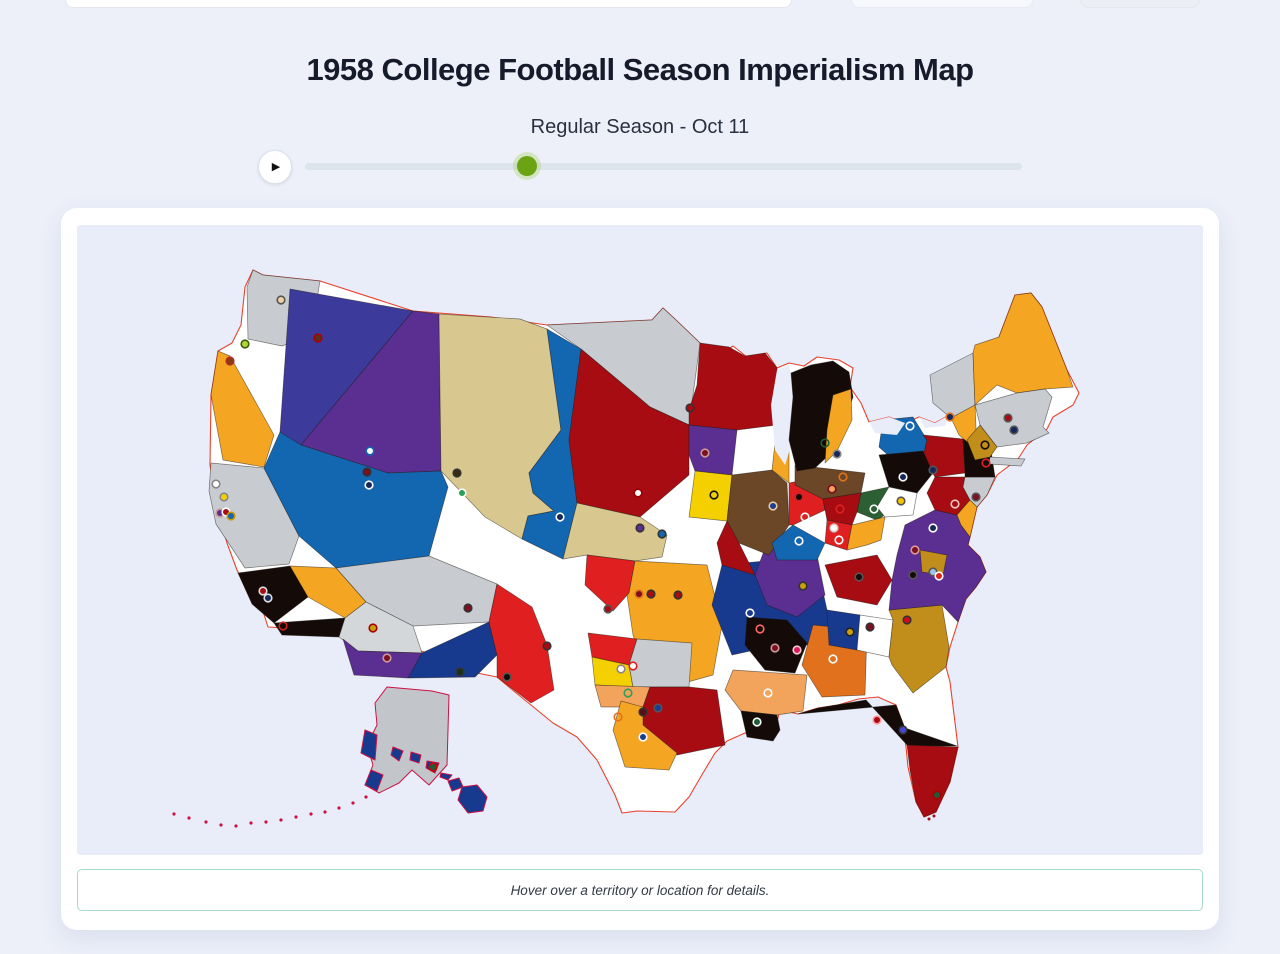  Describe the element at coordinates (527, 166) in the screenshot. I see `slider-thumb` at that location.